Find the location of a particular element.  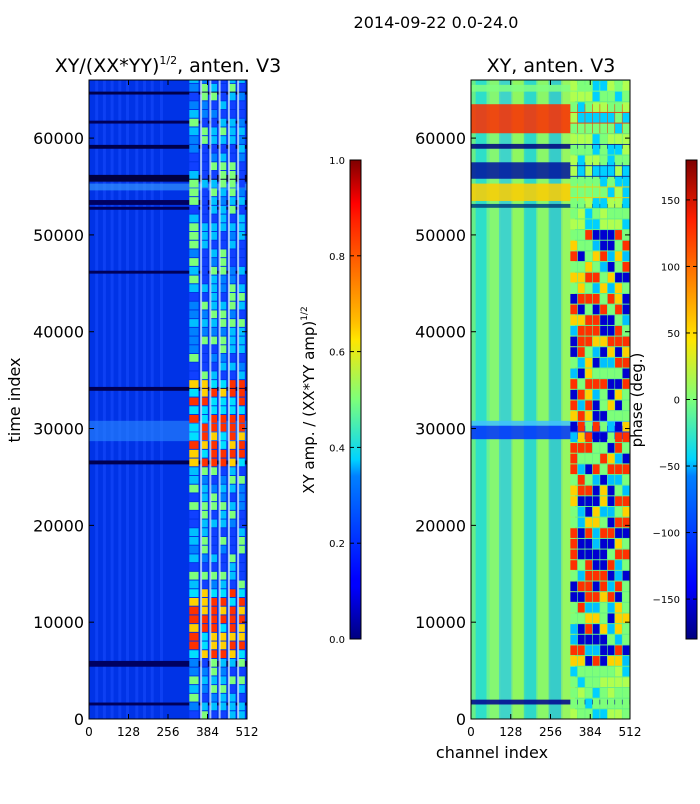

phase-cb-tick-label: 50 is located at coordinates (673, 334).